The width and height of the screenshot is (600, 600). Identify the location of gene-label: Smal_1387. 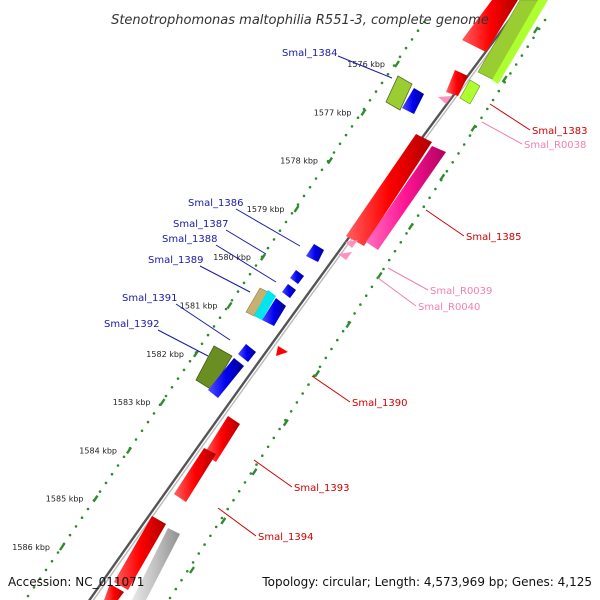
(200, 224).